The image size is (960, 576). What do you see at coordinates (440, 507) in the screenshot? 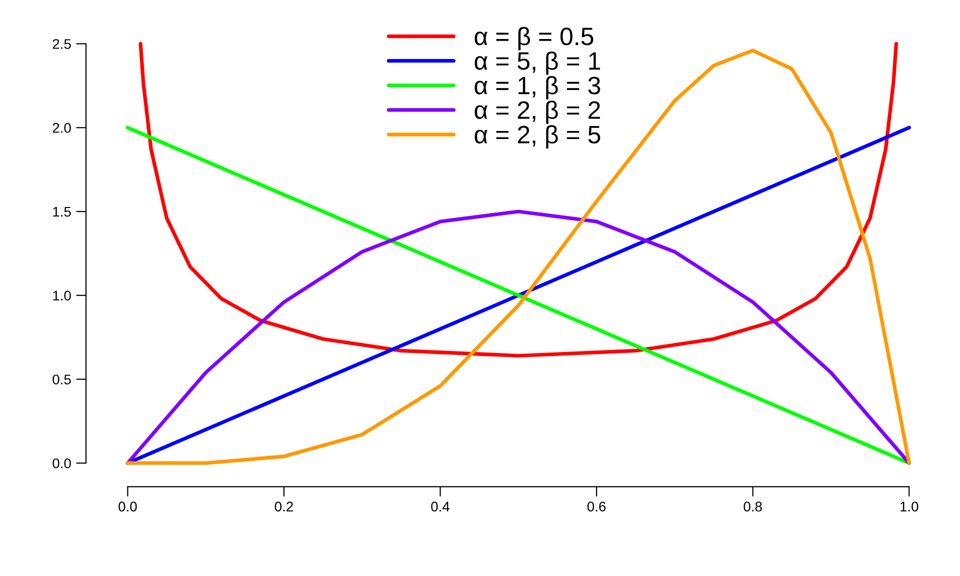
I see `x-tick-label: 0.4` at bounding box center [440, 507].